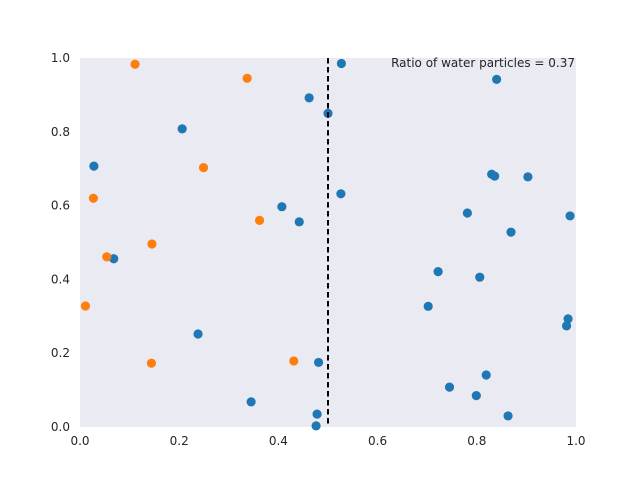  Describe the element at coordinates (179, 441) in the screenshot. I see `x-tick-label: 0.2` at that location.